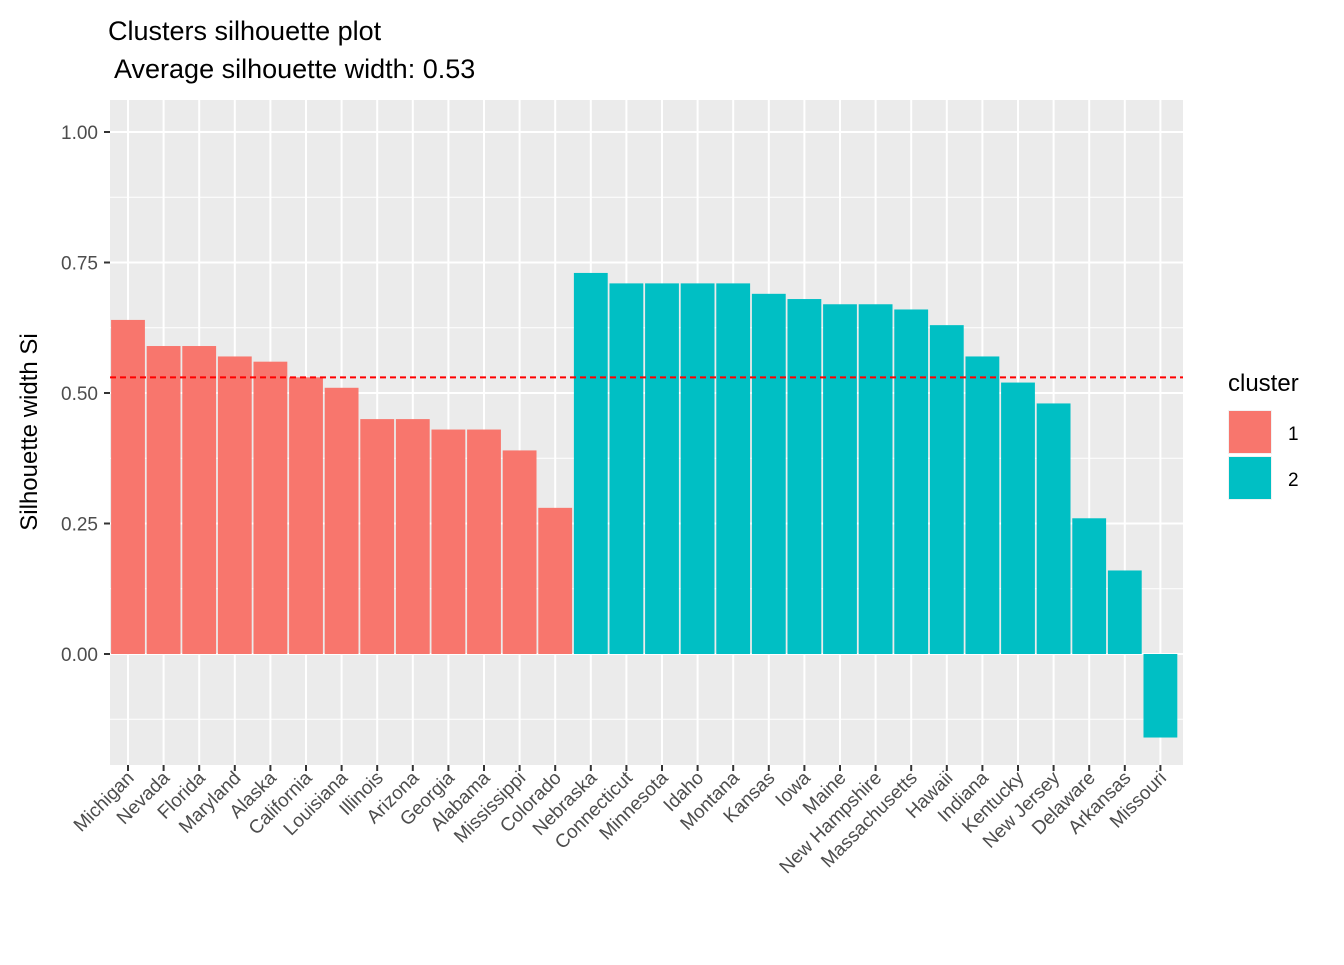 The width and height of the screenshot is (1344, 965). Describe the element at coordinates (448, 541) in the screenshot. I see `bar-georgia` at that location.